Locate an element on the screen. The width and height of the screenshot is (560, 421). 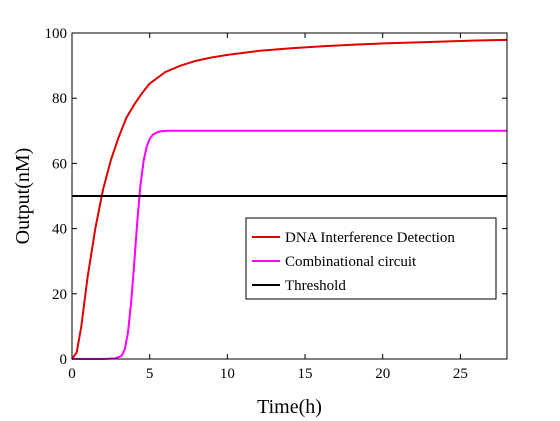
y-tick-label: 100 is located at coordinates (56, 34).